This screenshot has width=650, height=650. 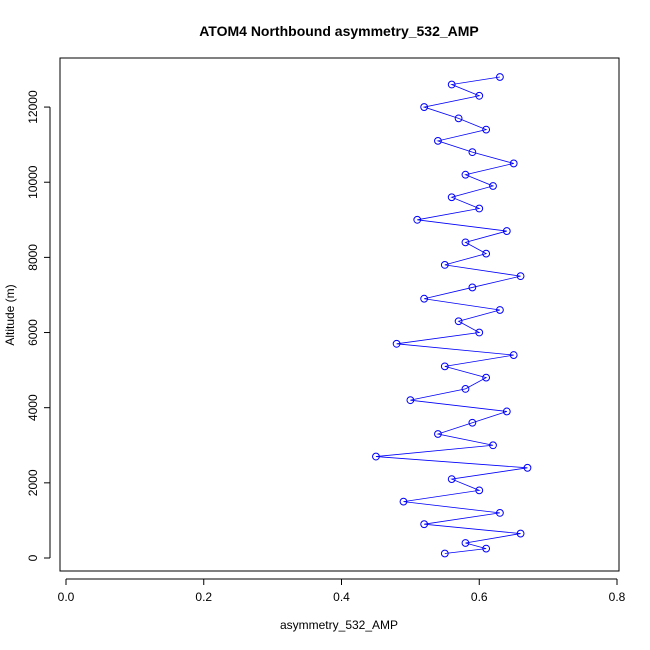 What do you see at coordinates (339, 625) in the screenshot?
I see `x-axis-label: asymmetry_532_AMP` at bounding box center [339, 625].